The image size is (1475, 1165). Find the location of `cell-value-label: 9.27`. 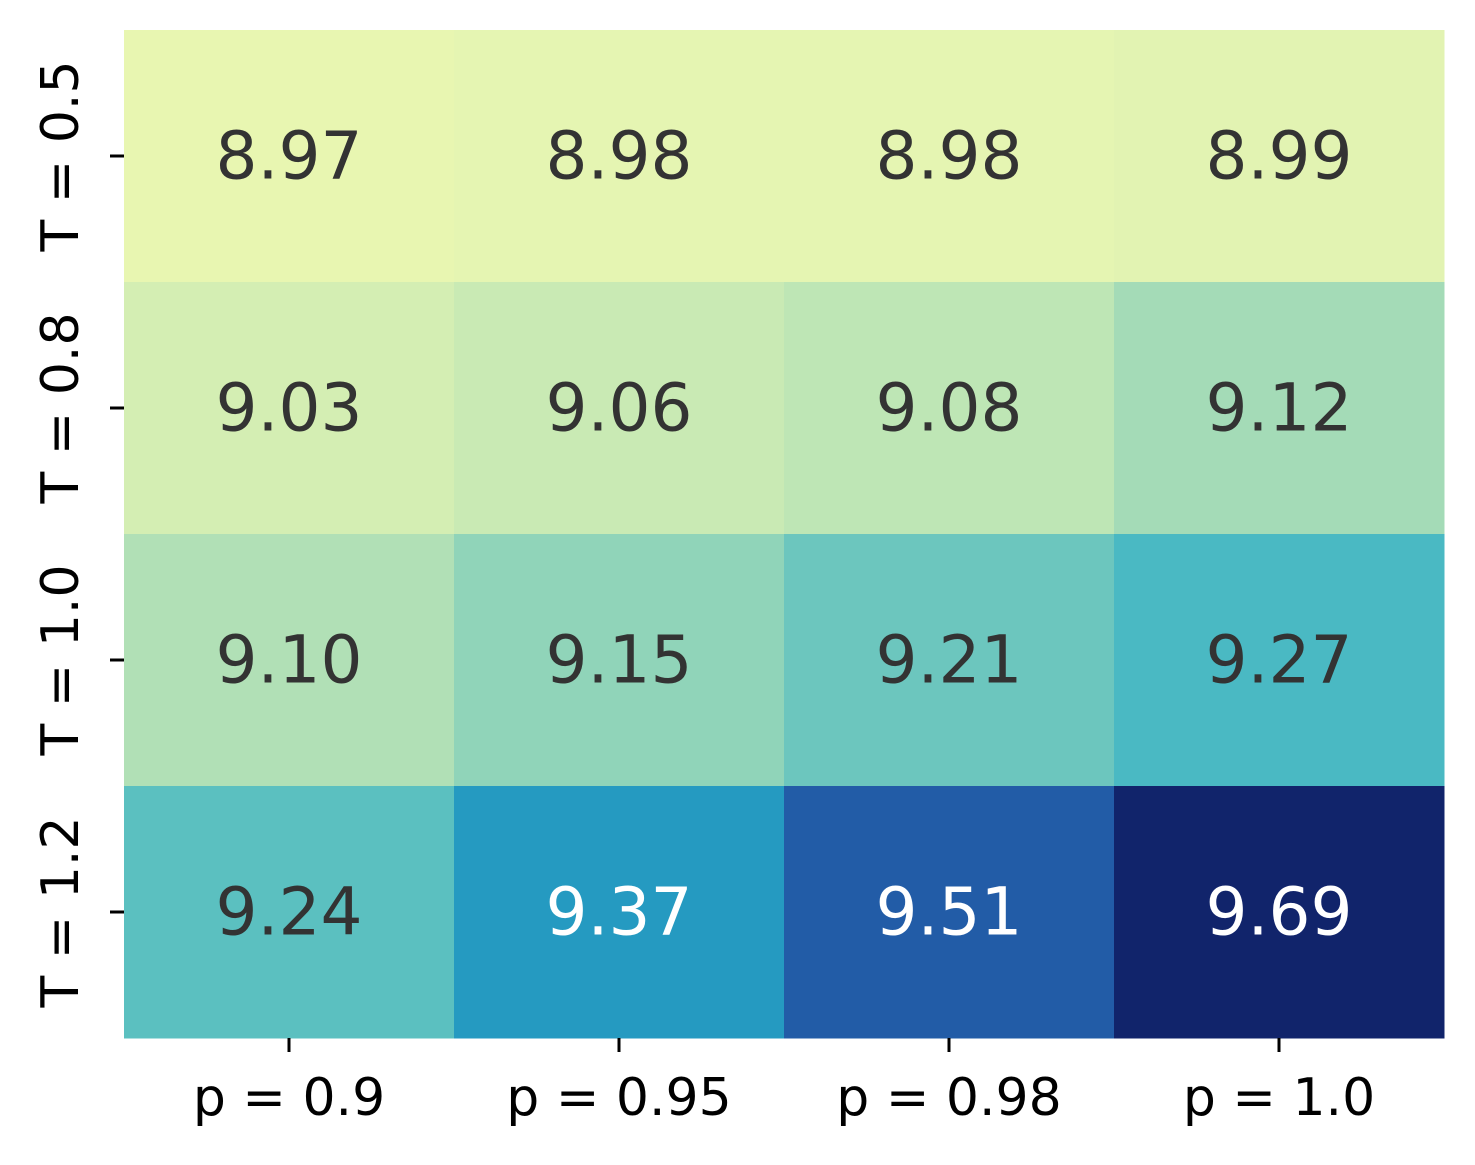

cell-value-label: 9.27 is located at coordinates (1279, 660).